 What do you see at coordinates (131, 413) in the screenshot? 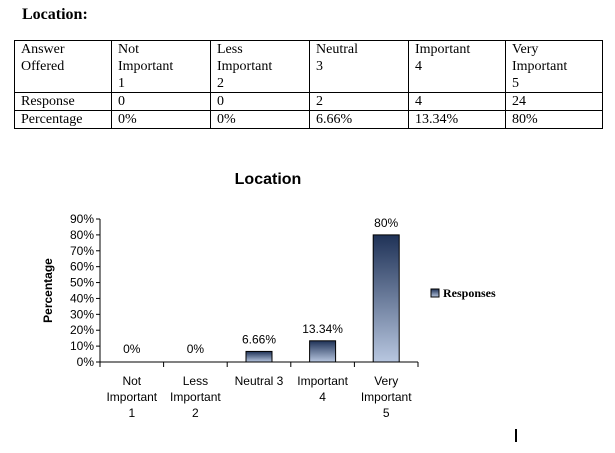
I see `x-tick-label-line: 1` at bounding box center [131, 413].